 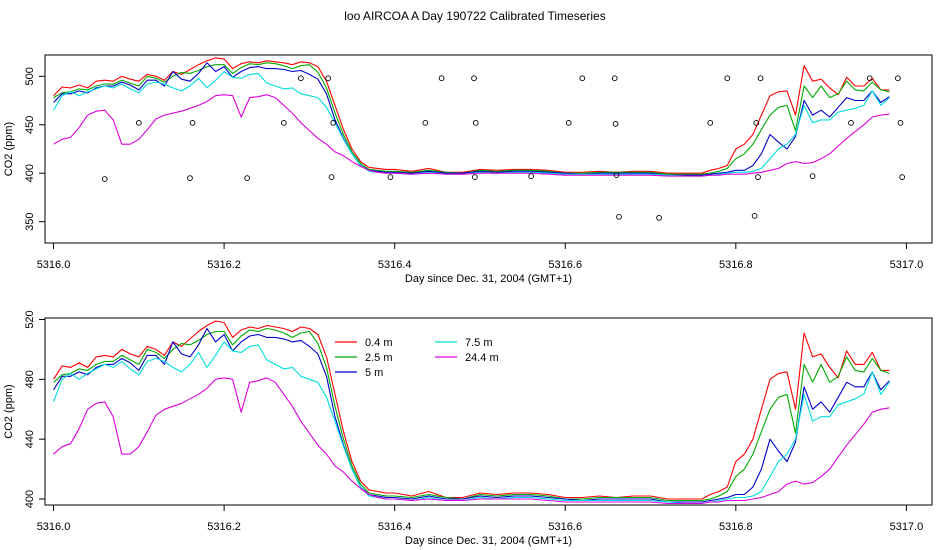 I want to click on y-tick-label: 450, so click(x=30, y=125).